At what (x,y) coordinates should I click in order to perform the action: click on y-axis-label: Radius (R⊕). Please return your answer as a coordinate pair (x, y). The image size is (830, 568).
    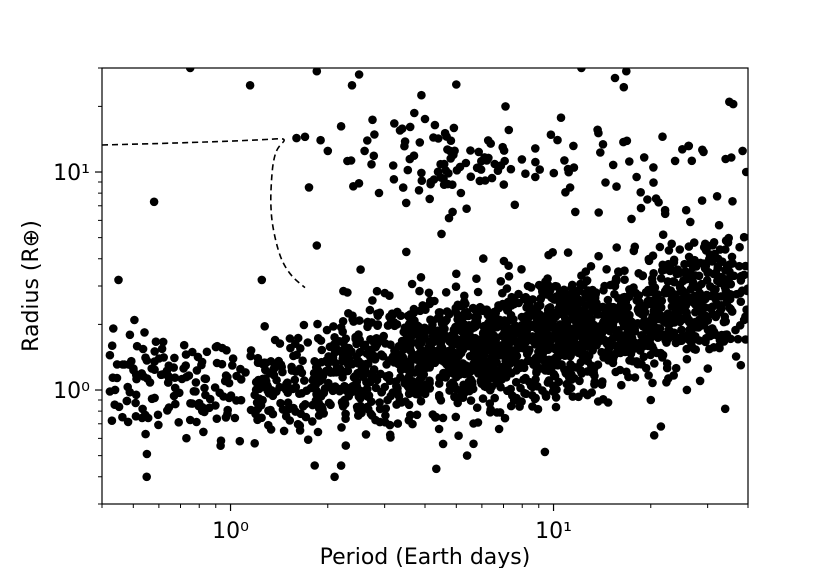
    Looking at the image, I should click on (31, 286).